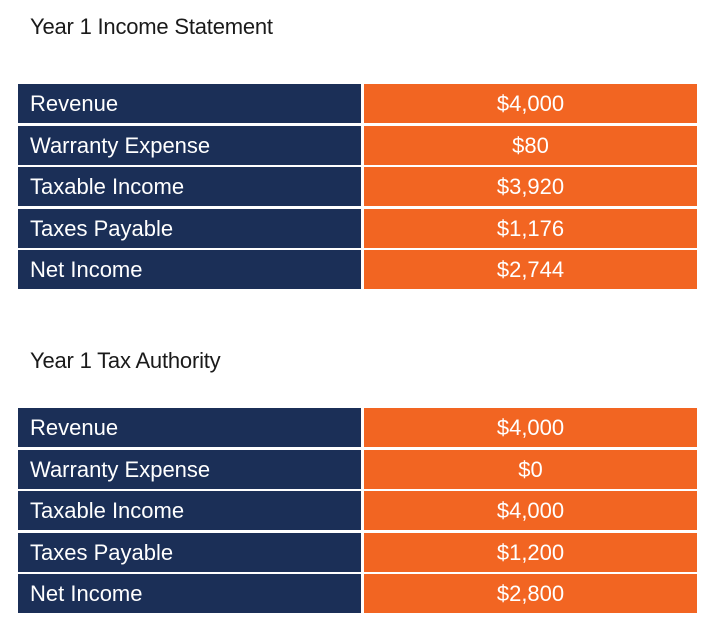 Image resolution: width=720 pixels, height=636 pixels. Describe the element at coordinates (530, 469) in the screenshot. I see `row-value: $0` at that location.